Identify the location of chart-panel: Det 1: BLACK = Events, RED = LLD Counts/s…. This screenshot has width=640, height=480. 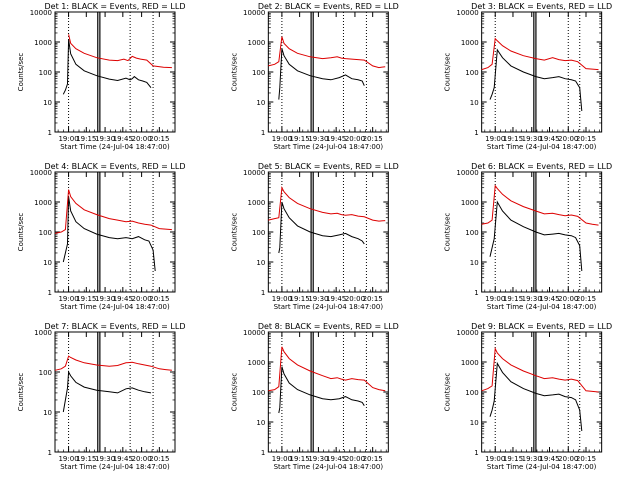
(101, 76).